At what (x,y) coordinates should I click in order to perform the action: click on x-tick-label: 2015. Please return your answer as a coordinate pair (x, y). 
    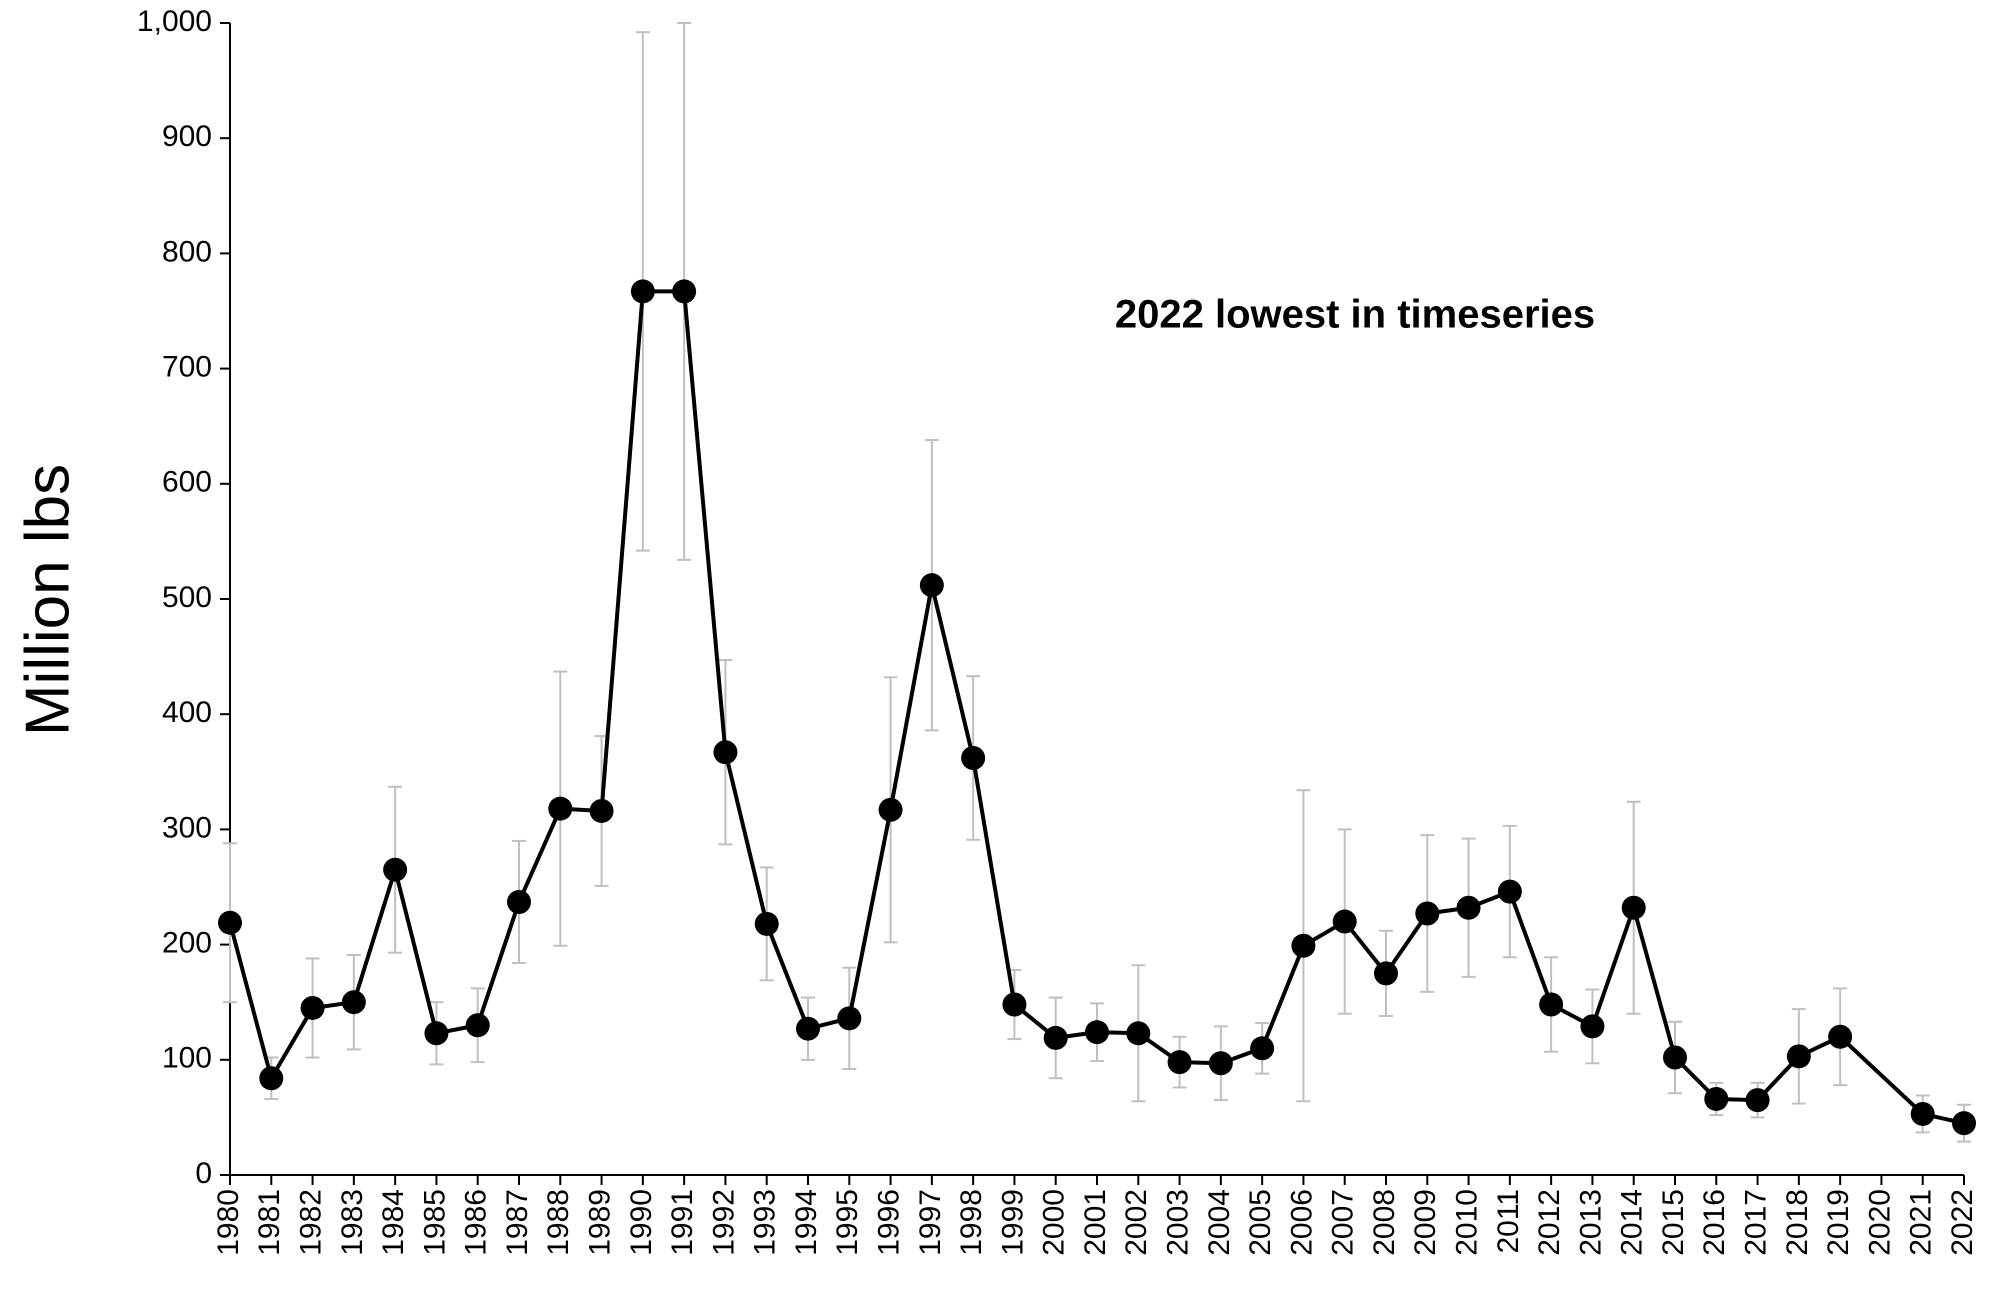
    Looking at the image, I should click on (1673, 1222).